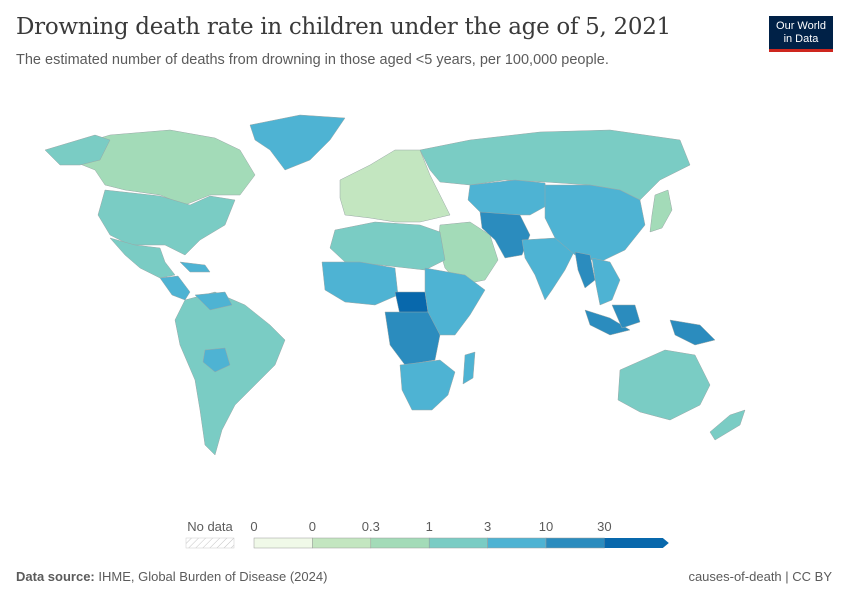  Describe the element at coordinates (607, 322) in the screenshot. I see `region-indonesia` at that location.